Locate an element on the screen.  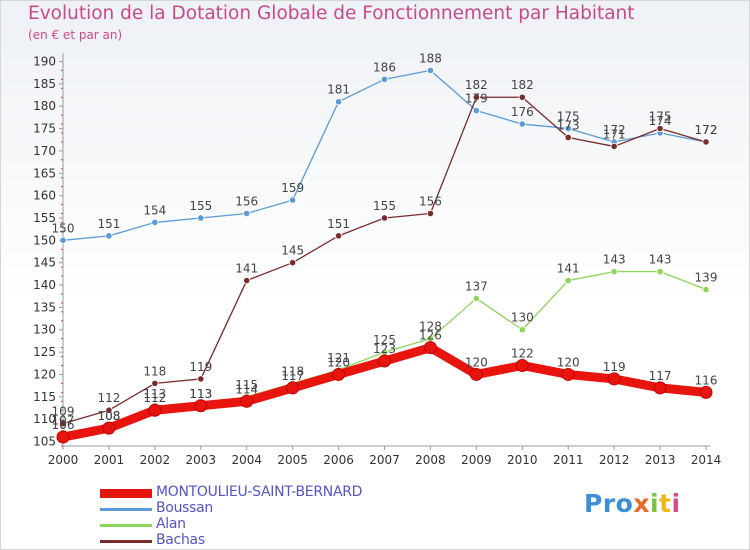
data-label: 128 is located at coordinates (430, 327).